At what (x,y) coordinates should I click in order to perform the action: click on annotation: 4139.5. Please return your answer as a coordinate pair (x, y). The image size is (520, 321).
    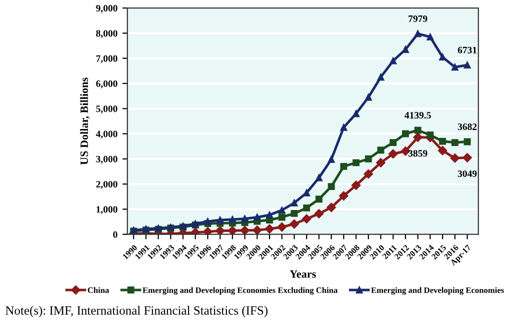
    Looking at the image, I should click on (417, 115).